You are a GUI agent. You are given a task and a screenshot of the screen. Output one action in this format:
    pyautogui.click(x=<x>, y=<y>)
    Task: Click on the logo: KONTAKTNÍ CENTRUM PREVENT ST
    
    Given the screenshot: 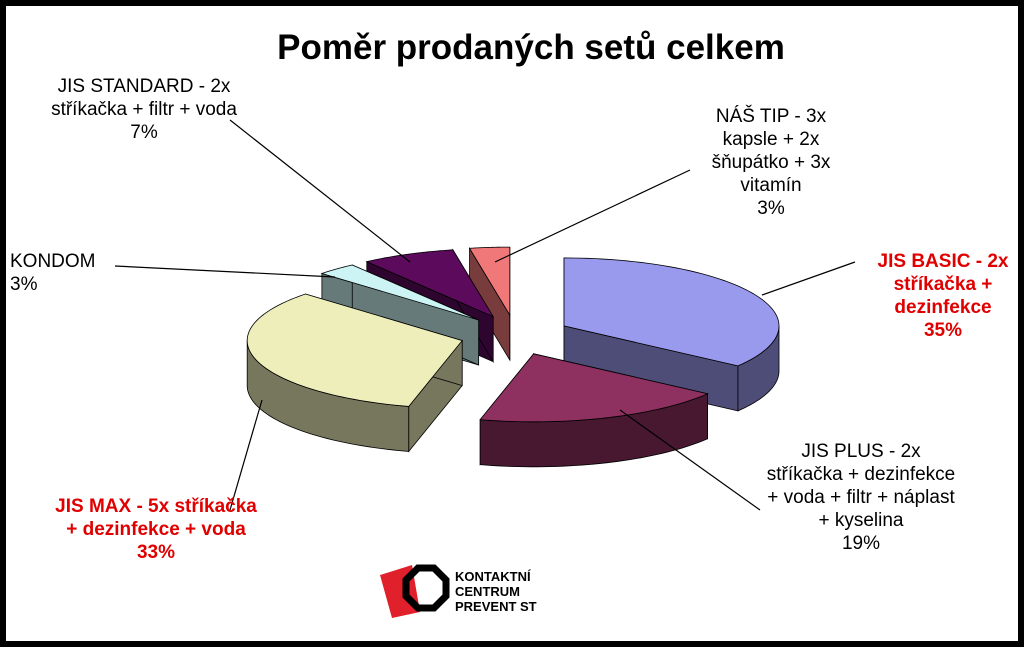 What is the action you would take?
    pyautogui.click(x=458, y=591)
    